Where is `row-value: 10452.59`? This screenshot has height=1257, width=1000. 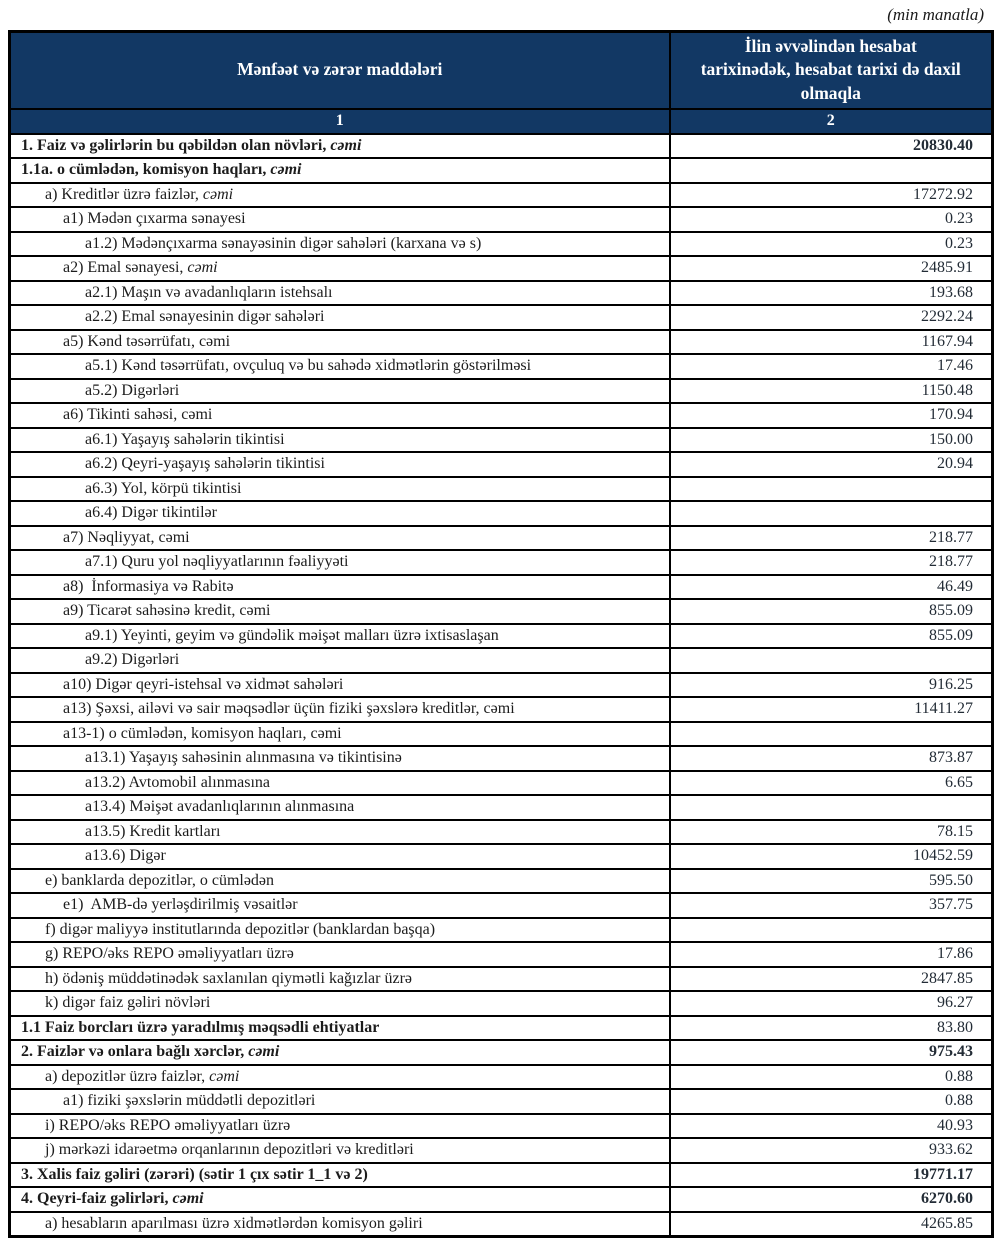 row-value: 10452.59 is located at coordinates (831, 856).